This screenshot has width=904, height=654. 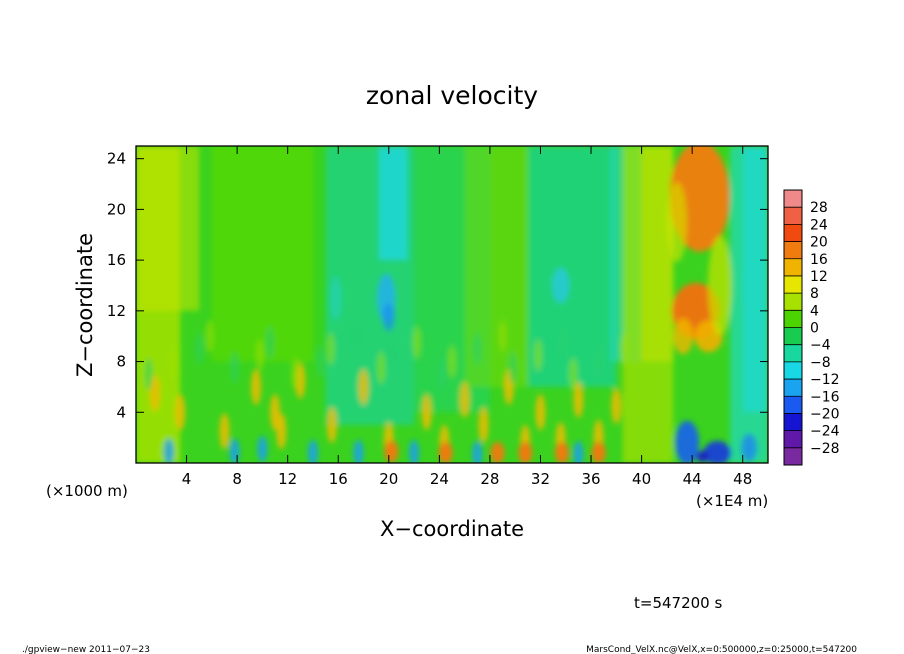 I want to click on y-tick-label: 24, so click(x=116, y=159).